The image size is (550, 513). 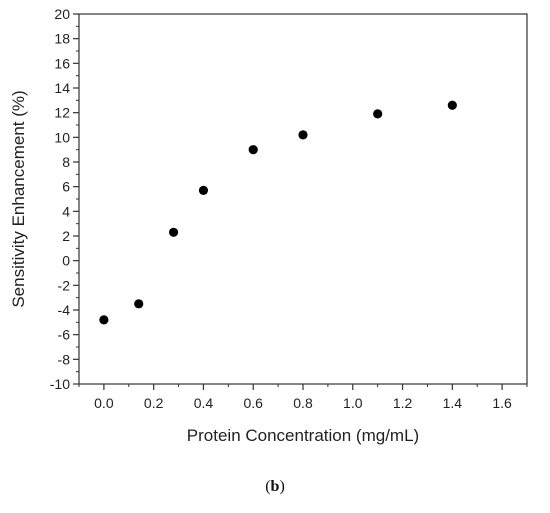 What do you see at coordinates (282, 486) in the screenshot?
I see `caption-close: )` at bounding box center [282, 486].